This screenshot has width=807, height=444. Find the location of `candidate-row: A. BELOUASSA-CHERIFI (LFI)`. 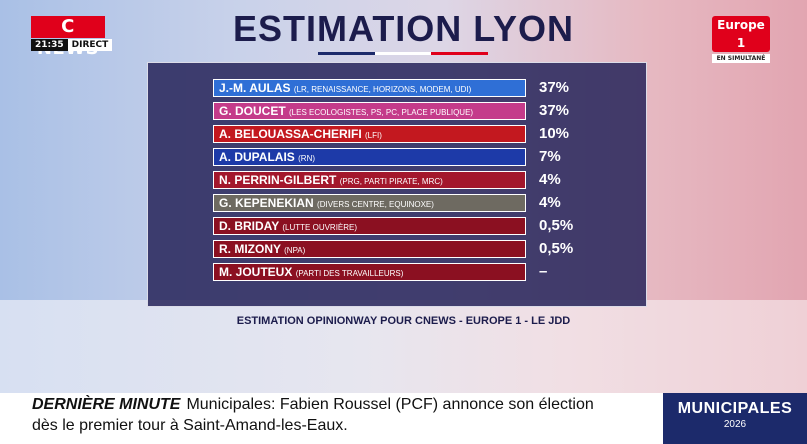

candidate-row: A. BELOUASSA-CHERIFI (LFI) is located at coordinates (369, 134).